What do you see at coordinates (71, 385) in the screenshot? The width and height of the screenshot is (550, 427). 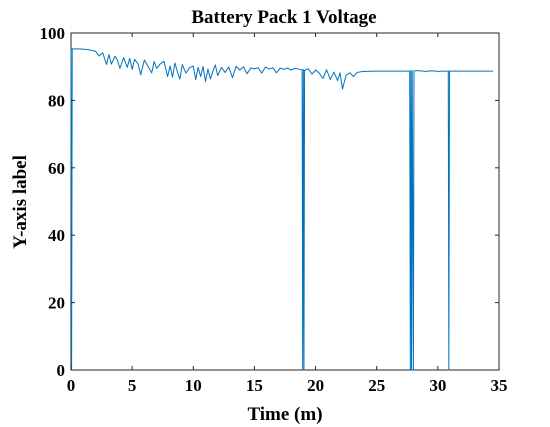 I see `x-tick-label: 0` at bounding box center [71, 385].